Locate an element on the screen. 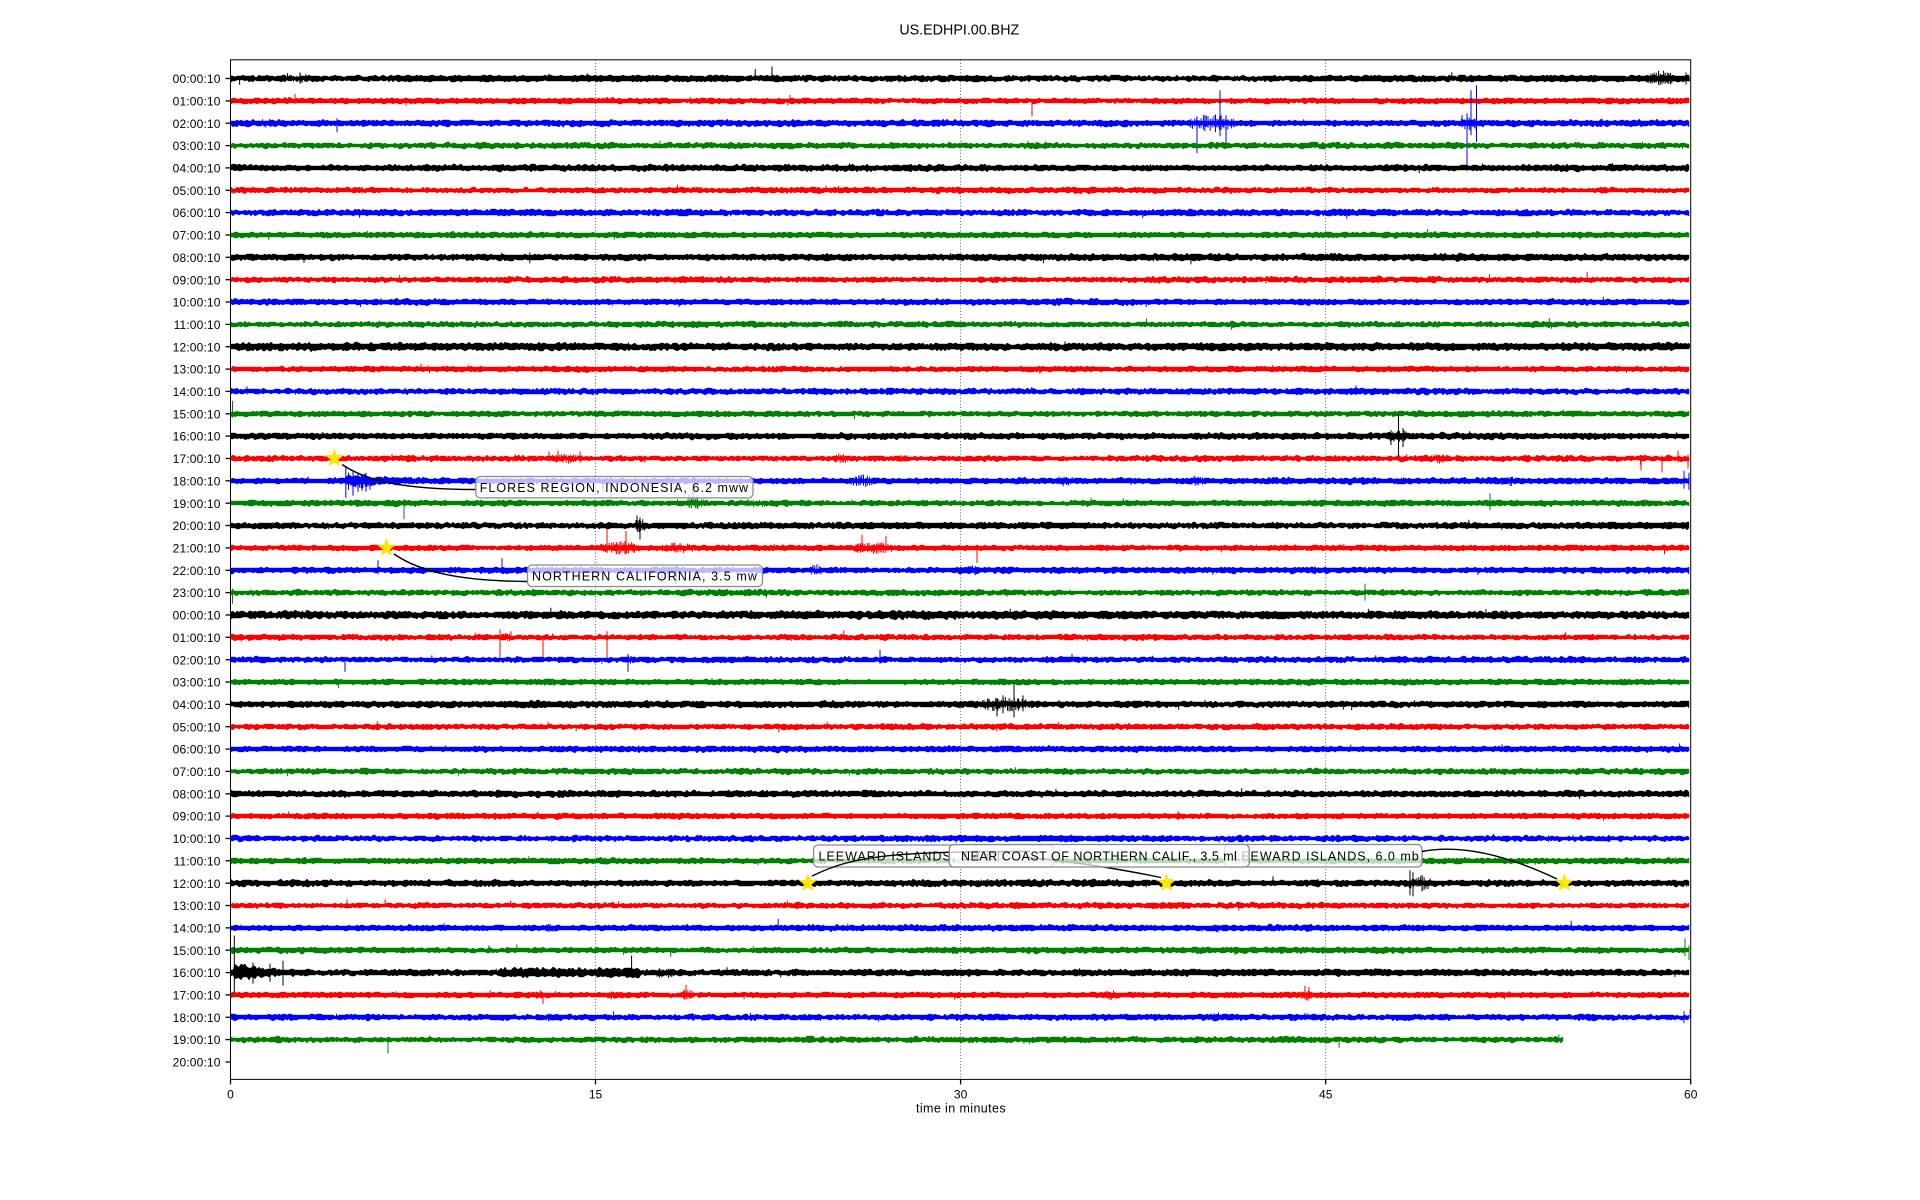  svg-text:FLORES REGION, INDONESIA, 6.2: FLORES REGION, INDONESIA, 6.2 mww is located at coordinates (614, 488).